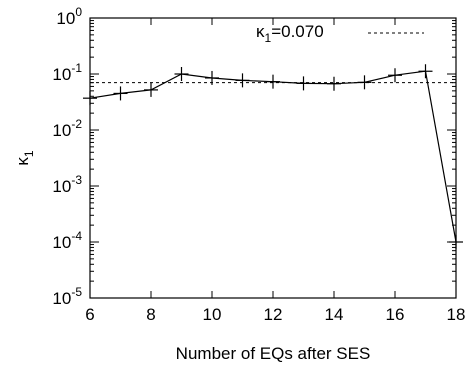  What do you see at coordinates (212, 314) in the screenshot?
I see `x-tick-label: 10` at bounding box center [212, 314].